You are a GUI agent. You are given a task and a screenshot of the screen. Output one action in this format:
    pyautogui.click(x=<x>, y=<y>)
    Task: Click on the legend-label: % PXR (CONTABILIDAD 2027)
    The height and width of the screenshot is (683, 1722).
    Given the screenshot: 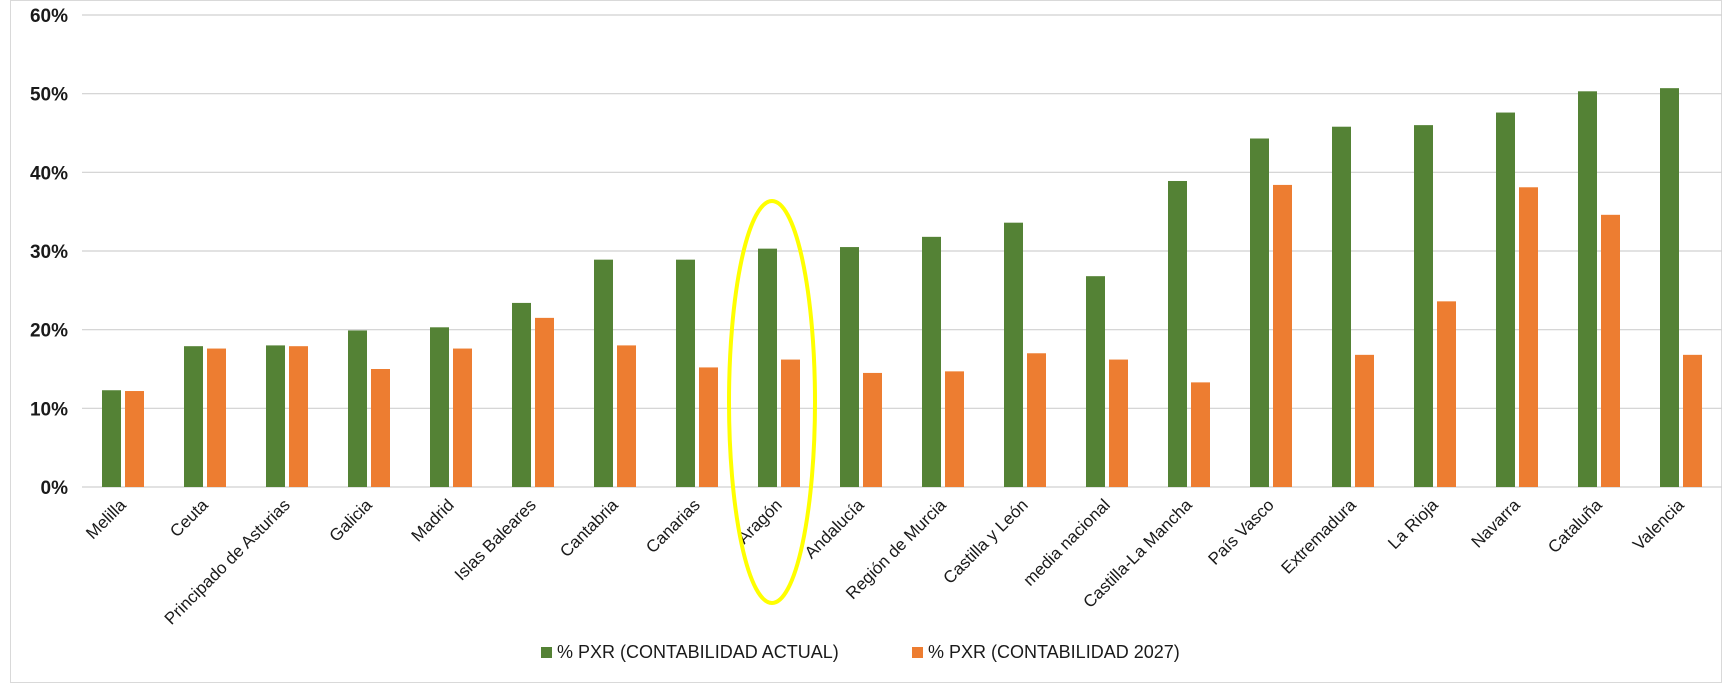 What is the action you would take?
    pyautogui.click(x=1054, y=652)
    